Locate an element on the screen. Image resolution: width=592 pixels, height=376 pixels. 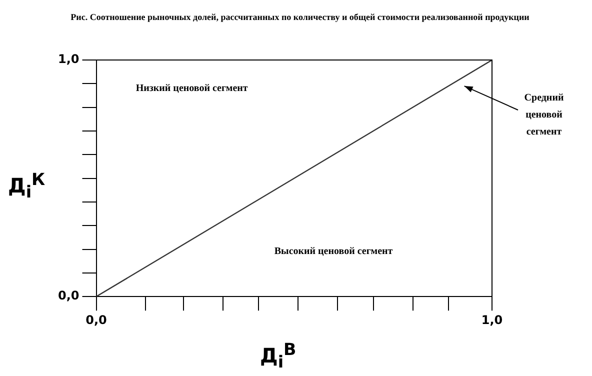
annotation: Высокий ценовой сегмент is located at coordinates (333, 252).